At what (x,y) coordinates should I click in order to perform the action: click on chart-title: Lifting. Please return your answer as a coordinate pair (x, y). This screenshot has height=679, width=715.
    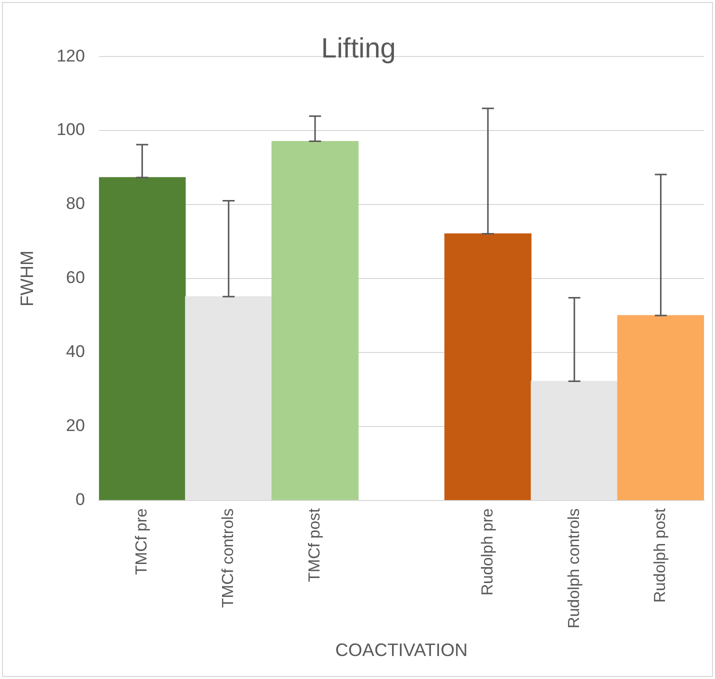
    Looking at the image, I should click on (358, 48).